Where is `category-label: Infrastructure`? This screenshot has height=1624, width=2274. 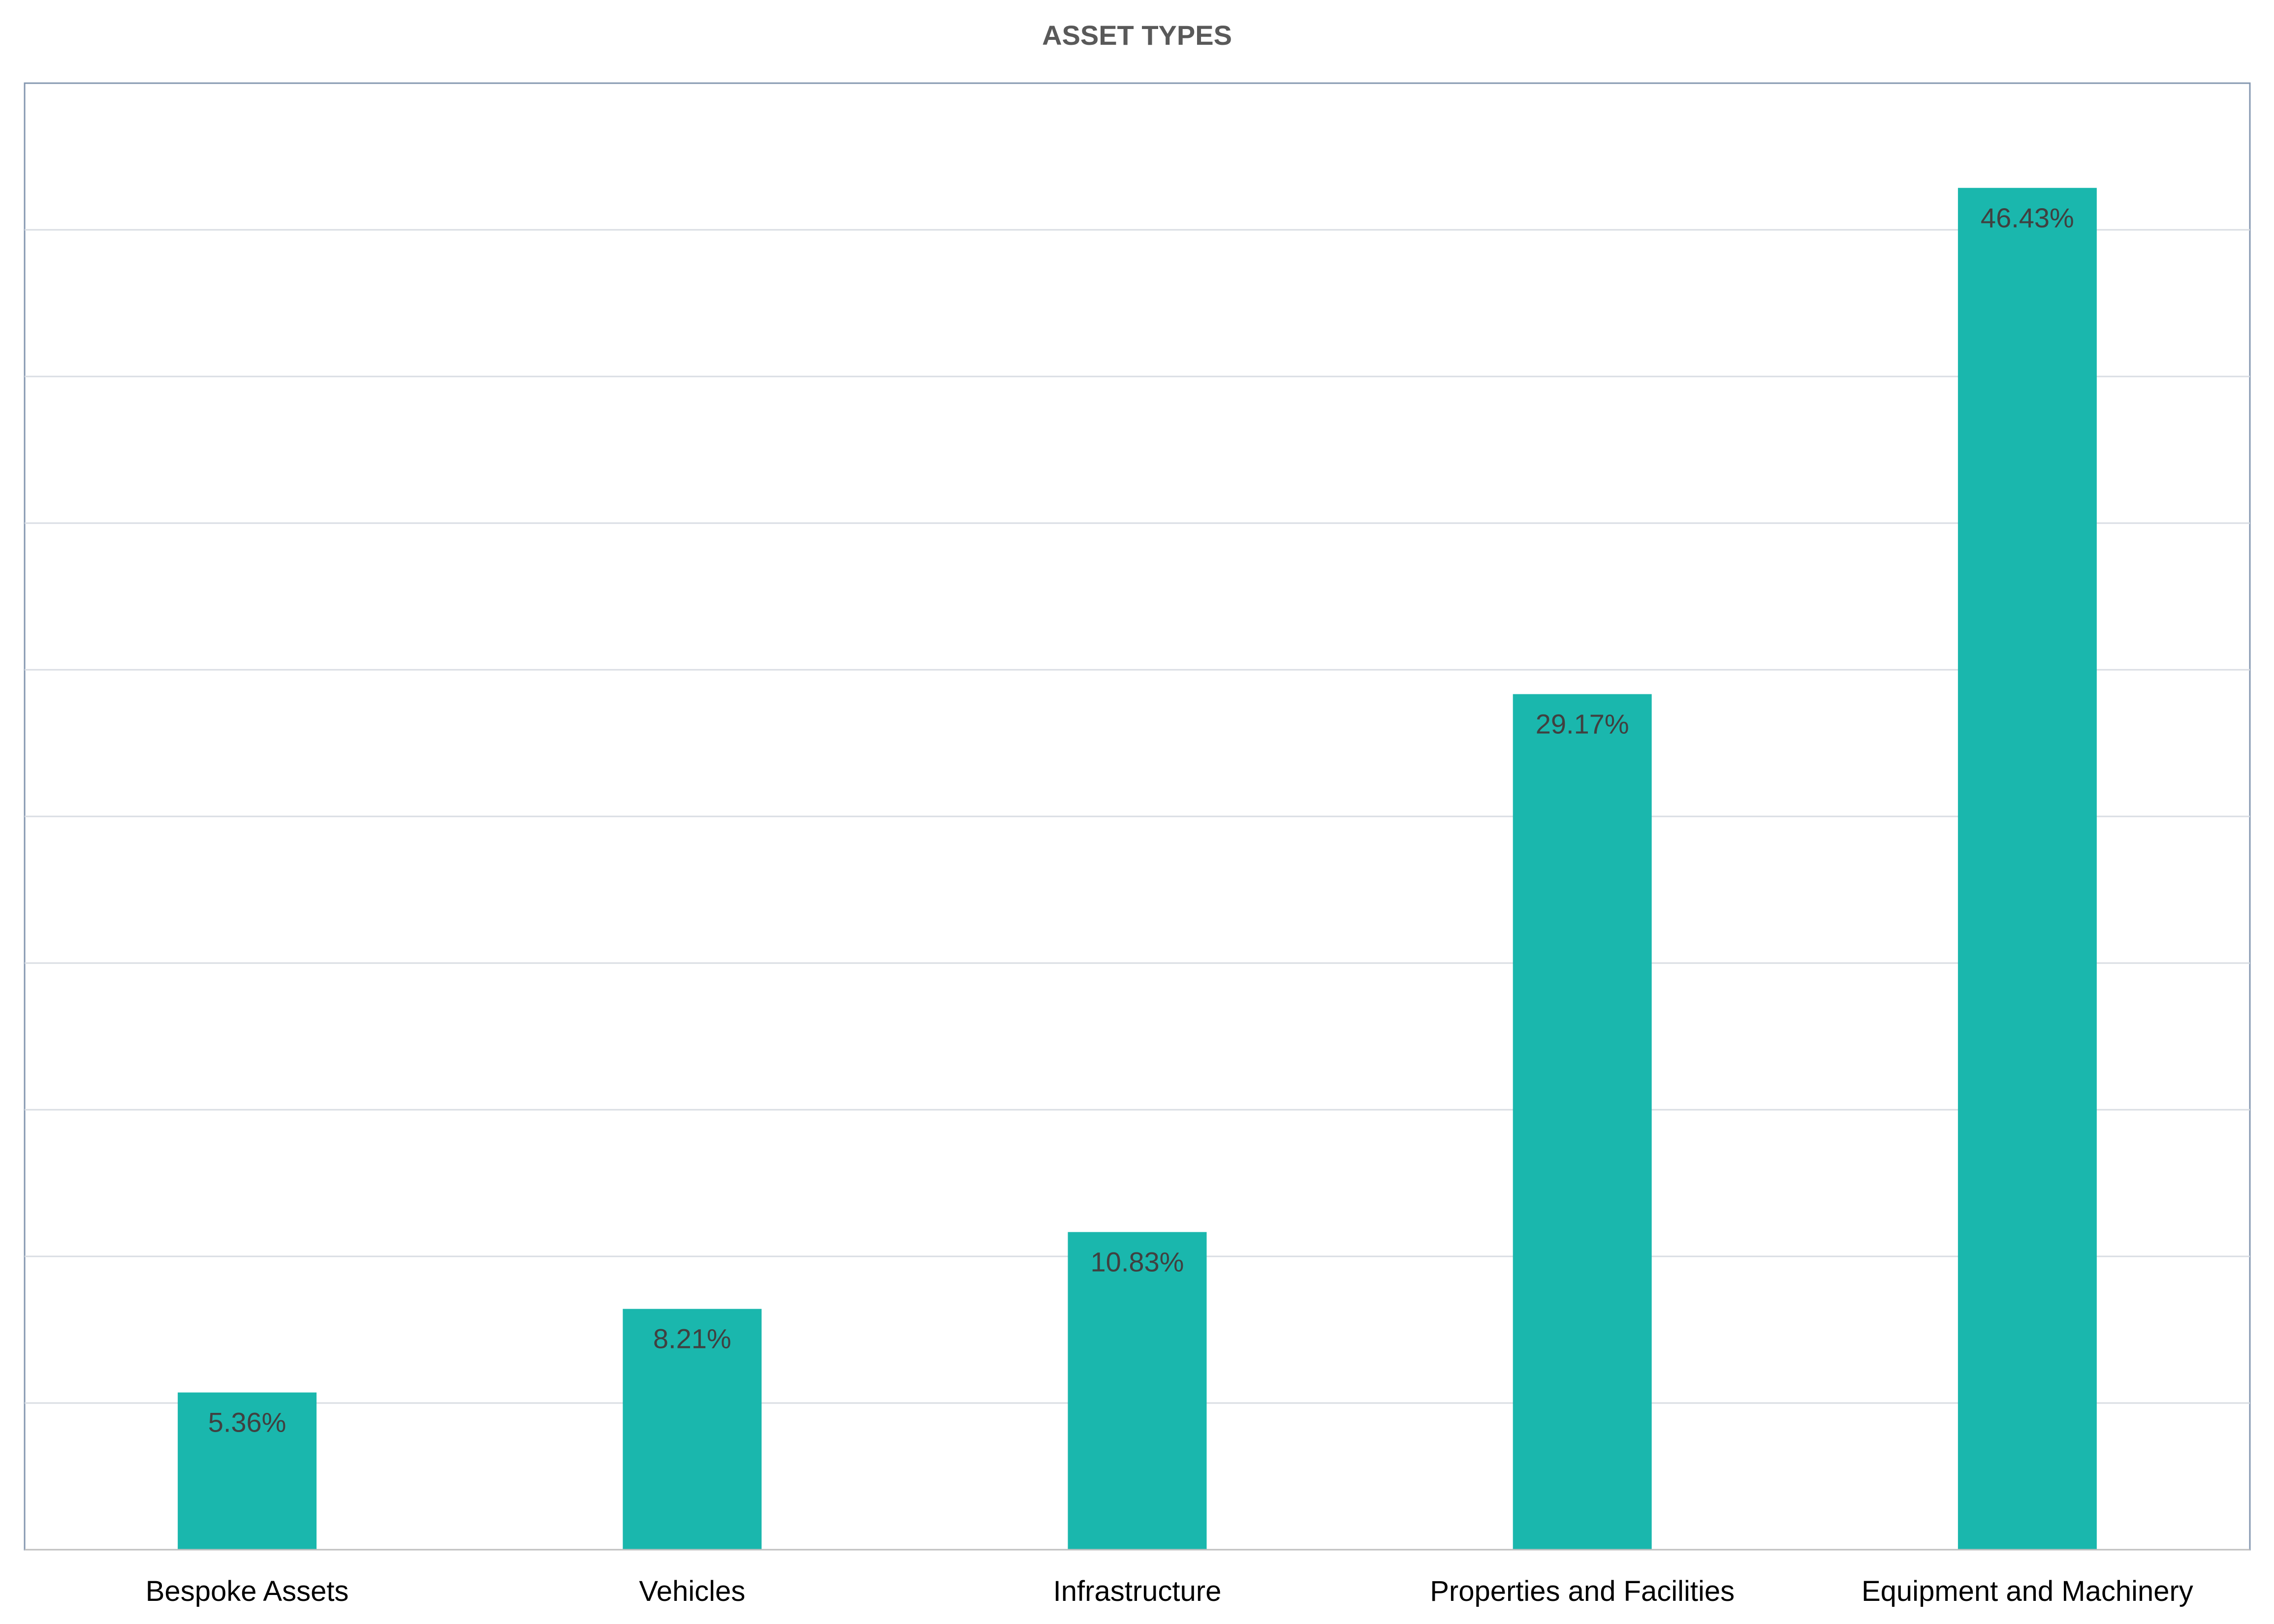
category-label: Infrastructure is located at coordinates (1137, 1591).